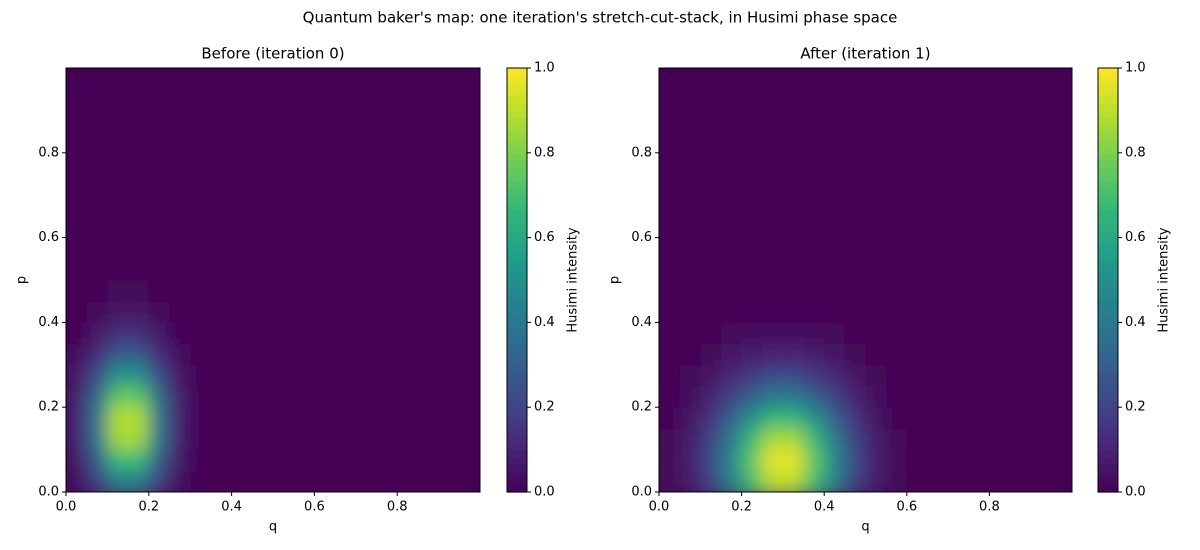 Image resolution: width=1200 pixels, height=550 pixels. Describe the element at coordinates (1135, 322) in the screenshot. I see `colorbar-tick-label: 0.4` at that location.